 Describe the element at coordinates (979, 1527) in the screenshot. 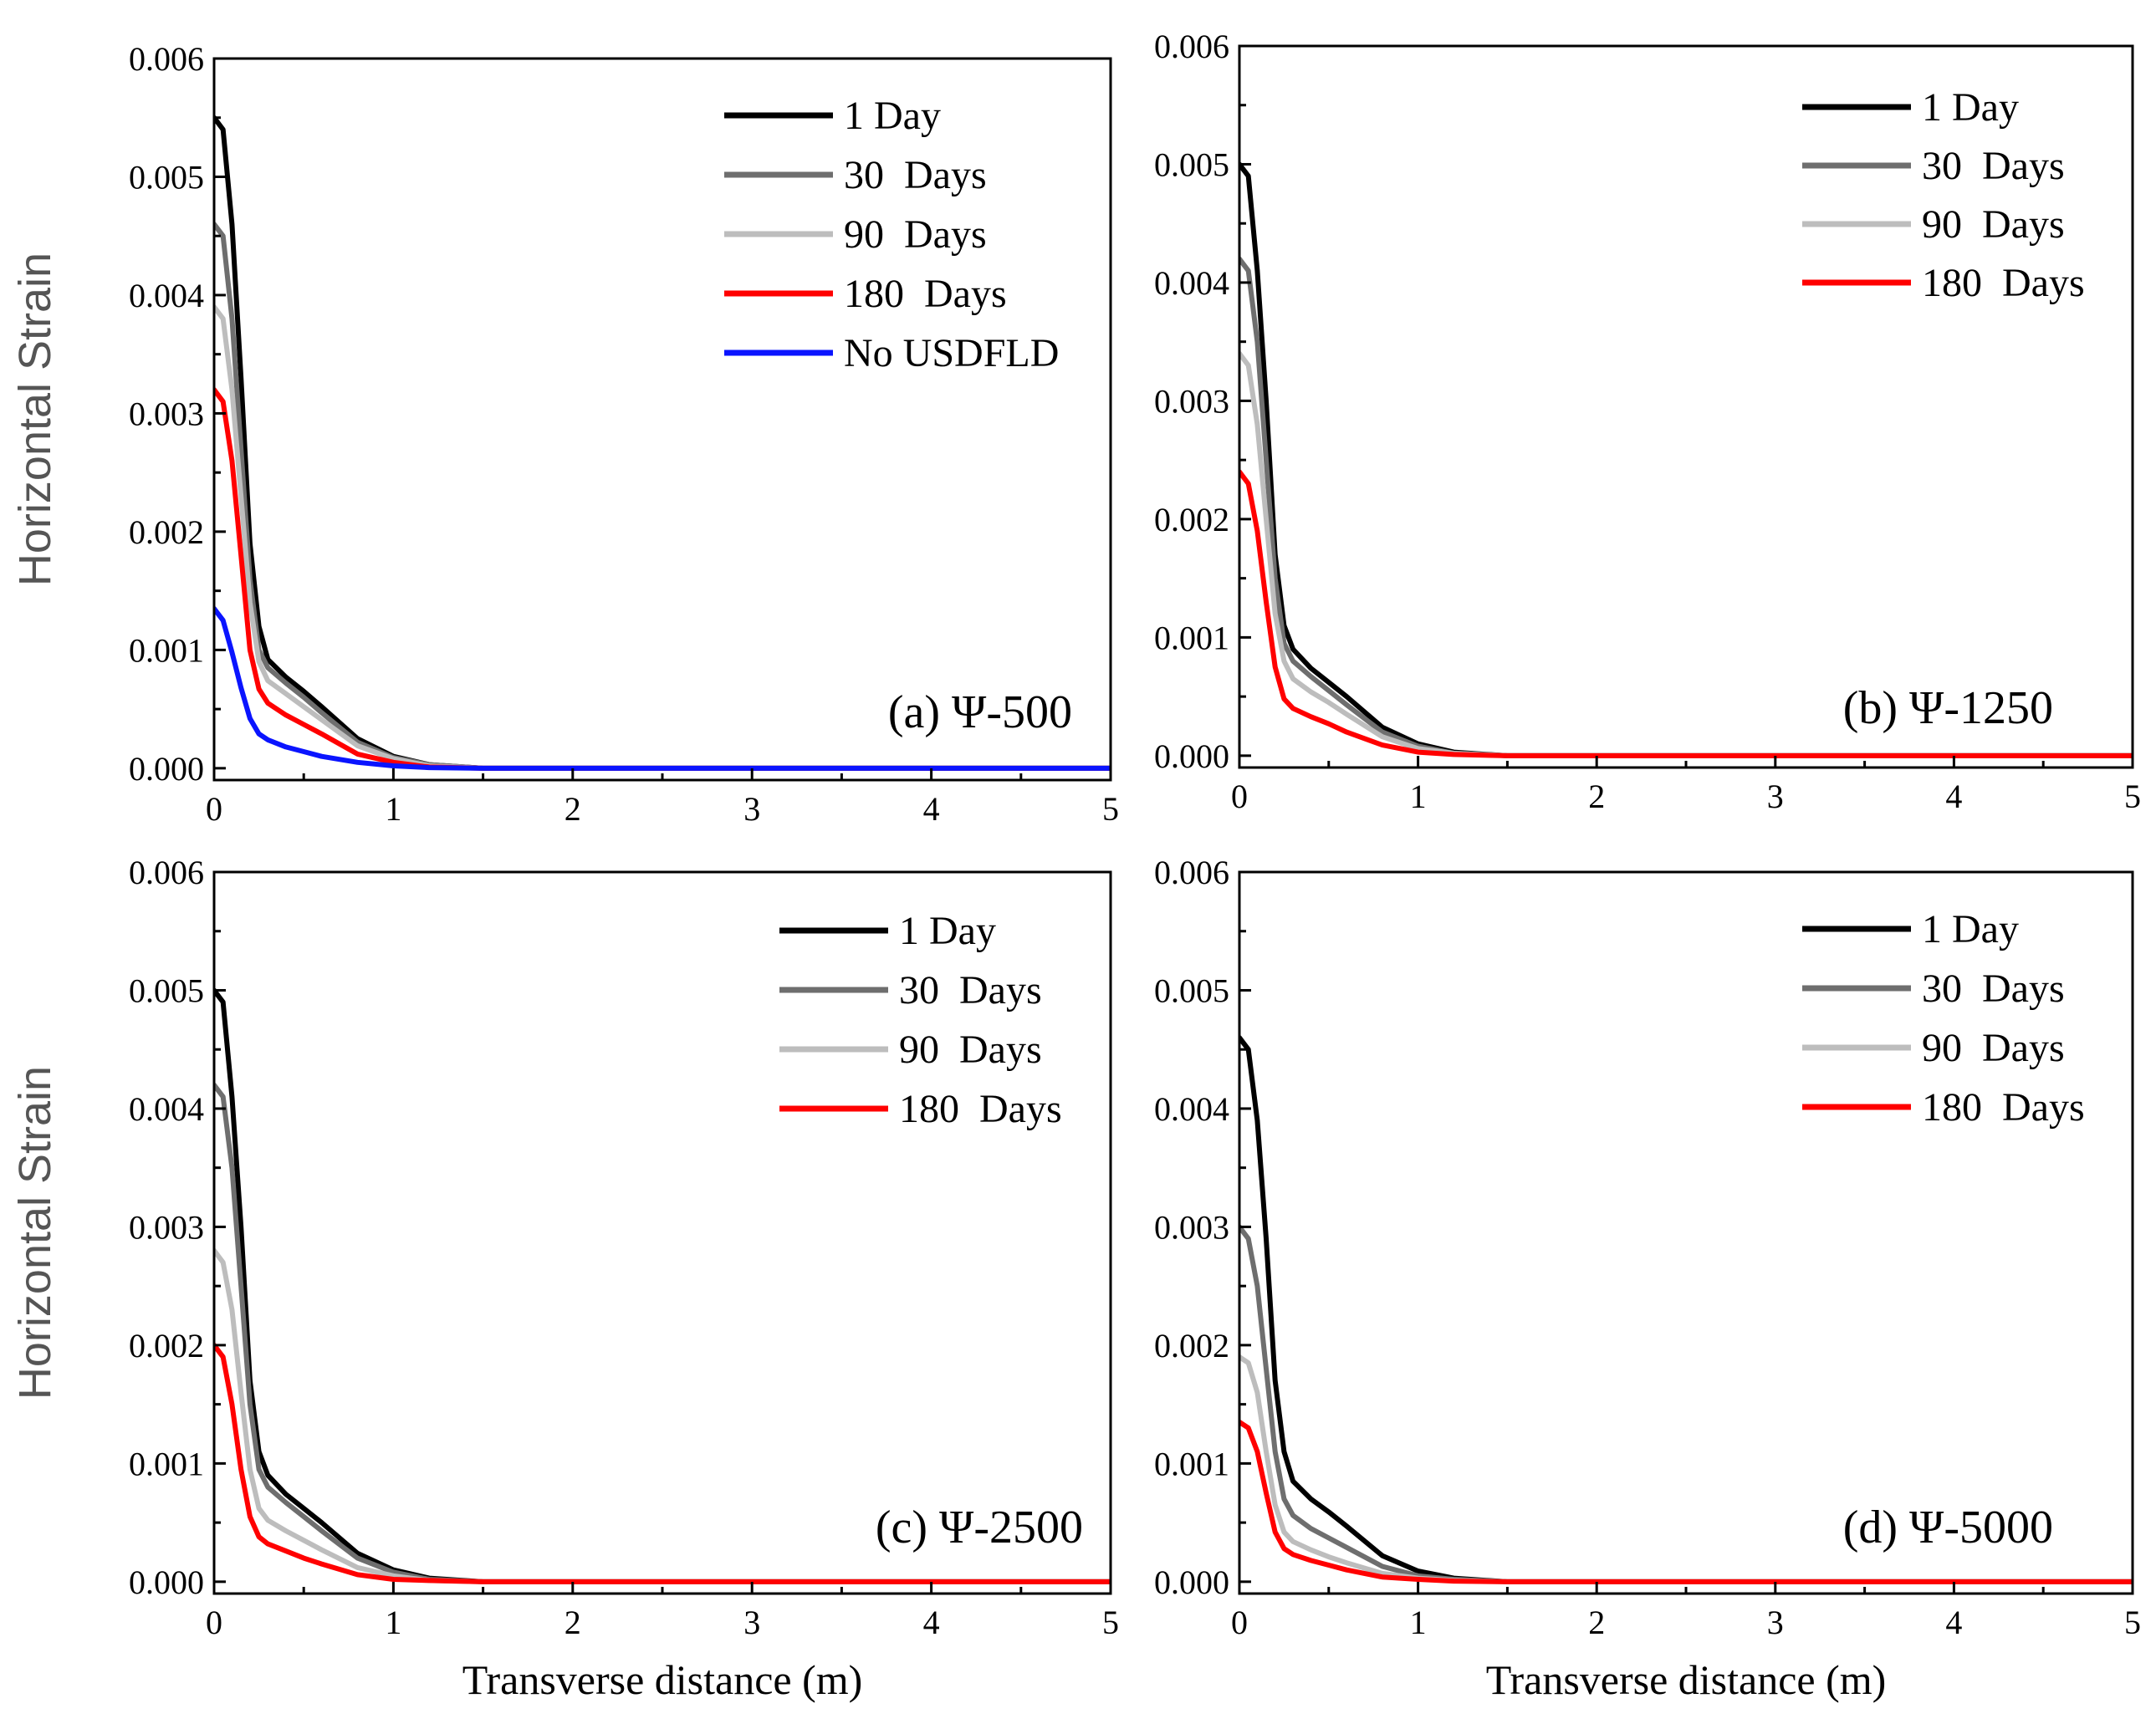

I see `panel-label: (c) Ψ-2500` at that location.